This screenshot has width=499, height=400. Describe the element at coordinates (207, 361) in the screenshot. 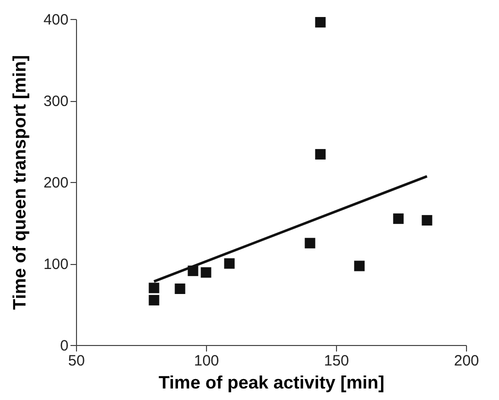

I see `x-tick-label: 100` at that location.